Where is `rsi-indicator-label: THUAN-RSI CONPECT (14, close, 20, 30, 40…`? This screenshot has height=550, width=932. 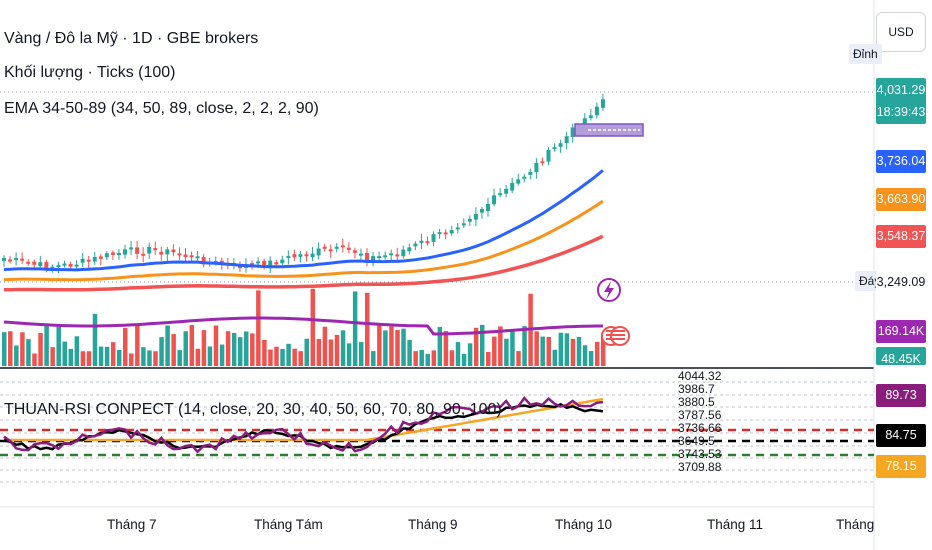 rsi-indicator-label: THUAN-RSI CONPECT (14, close, 20, 30, 40… is located at coordinates (253, 409).